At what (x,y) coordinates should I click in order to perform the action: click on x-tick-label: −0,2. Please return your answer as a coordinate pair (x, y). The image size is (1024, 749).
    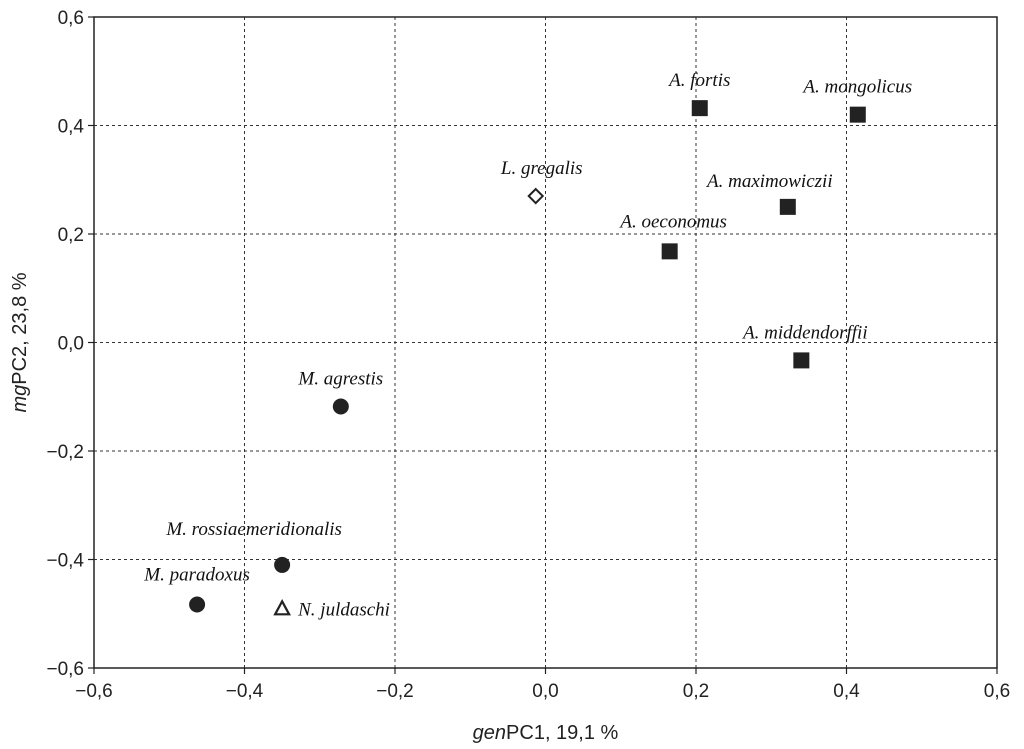
    Looking at the image, I should click on (395, 691).